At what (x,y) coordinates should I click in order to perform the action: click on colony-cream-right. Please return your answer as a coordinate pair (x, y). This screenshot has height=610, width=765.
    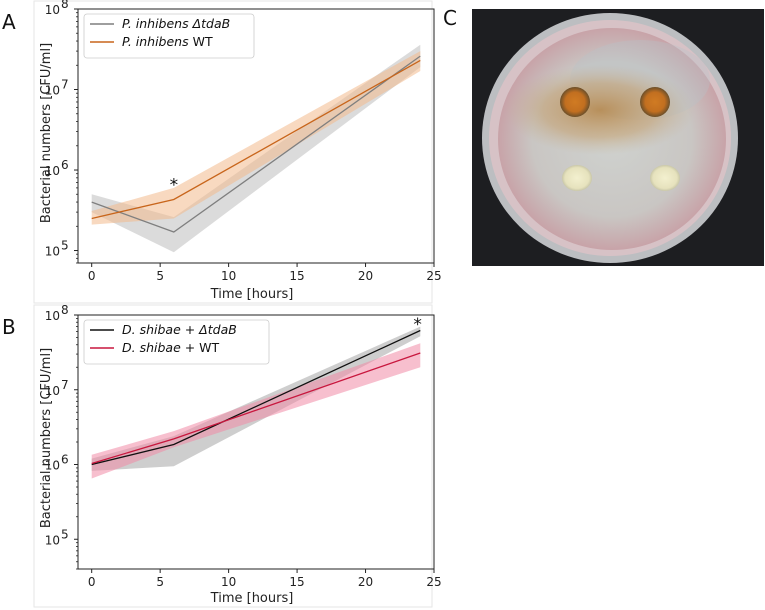
    Looking at the image, I should click on (665, 178).